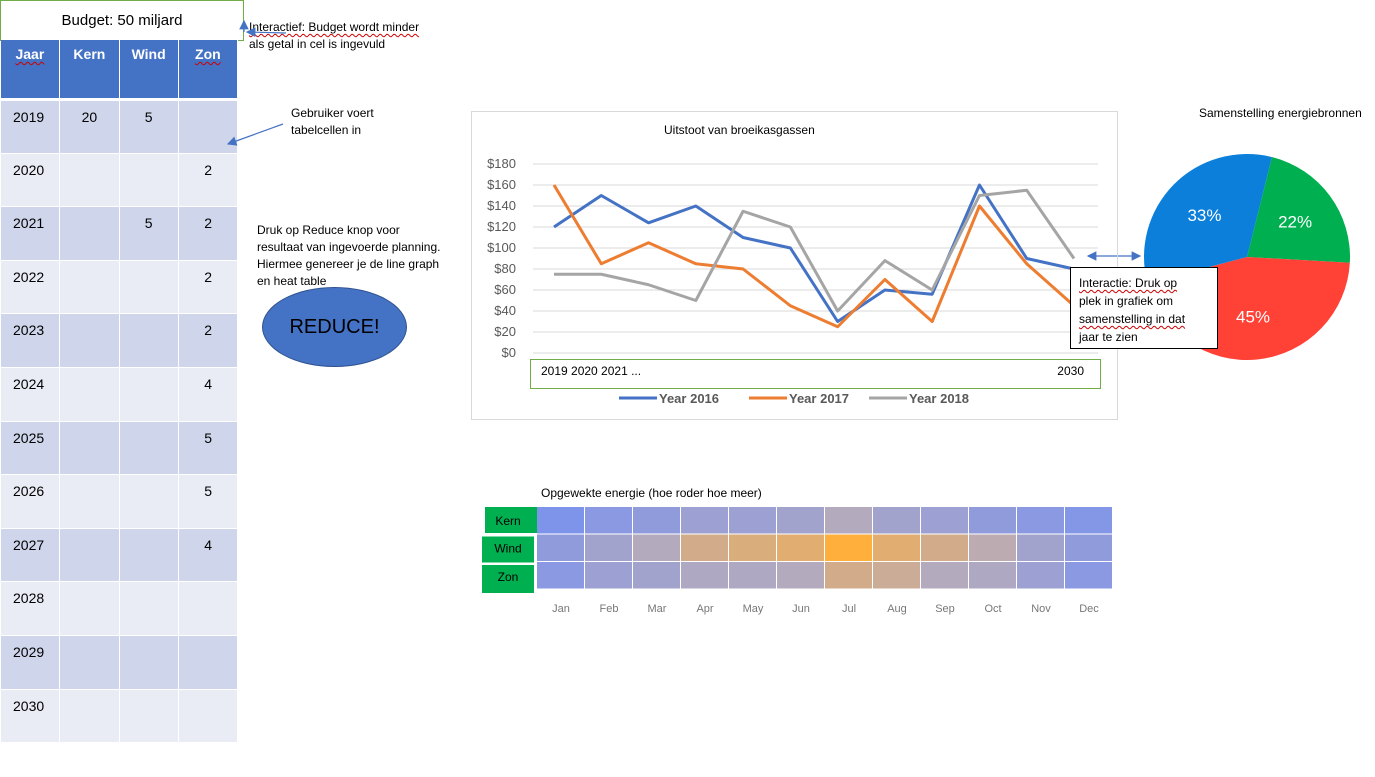 This screenshot has height=777, width=1375. Describe the element at coordinates (815, 374) in the screenshot. I see `year-range-box: 2019 2020 2021 ... 2030` at that location.